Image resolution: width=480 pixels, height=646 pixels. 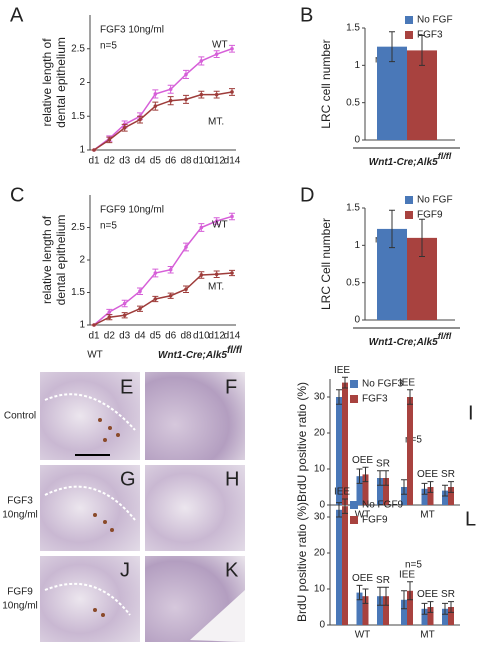 I want to click on x-axis-label: Wnt1-Cre;Alk5fl/fl, so click(x=410, y=339).